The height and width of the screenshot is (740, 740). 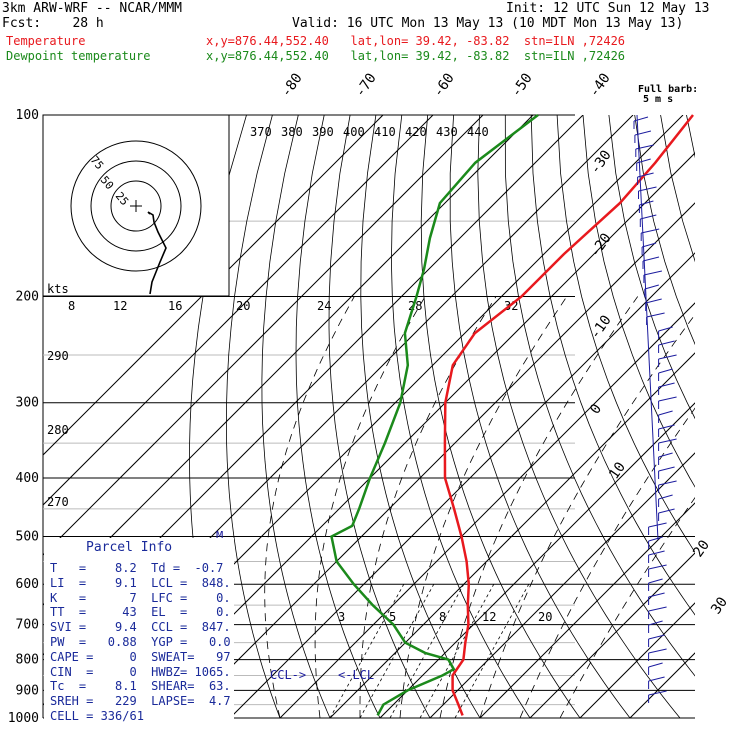 What do you see at coordinates (53, 23) in the screenshot?
I see `forecast-hour: Fcst: 28 h` at bounding box center [53, 23].